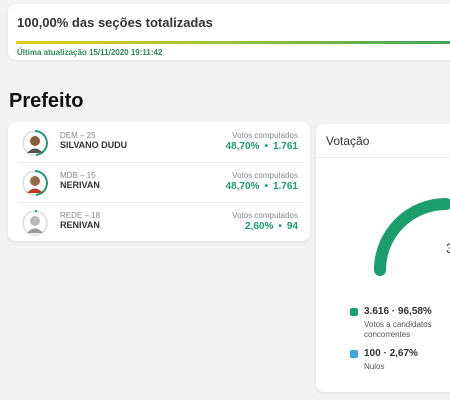 This screenshot has width=450, height=400. What do you see at coordinates (80, 215) in the screenshot?
I see `candidate-party: REDE – 18` at bounding box center [80, 215].